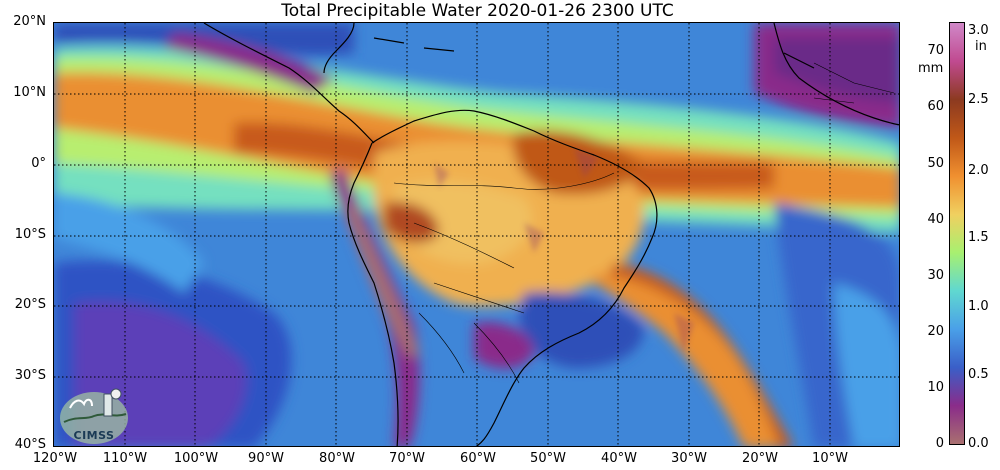  I want to click on colorbar-mm-tick-50: 50, so click(935, 163).